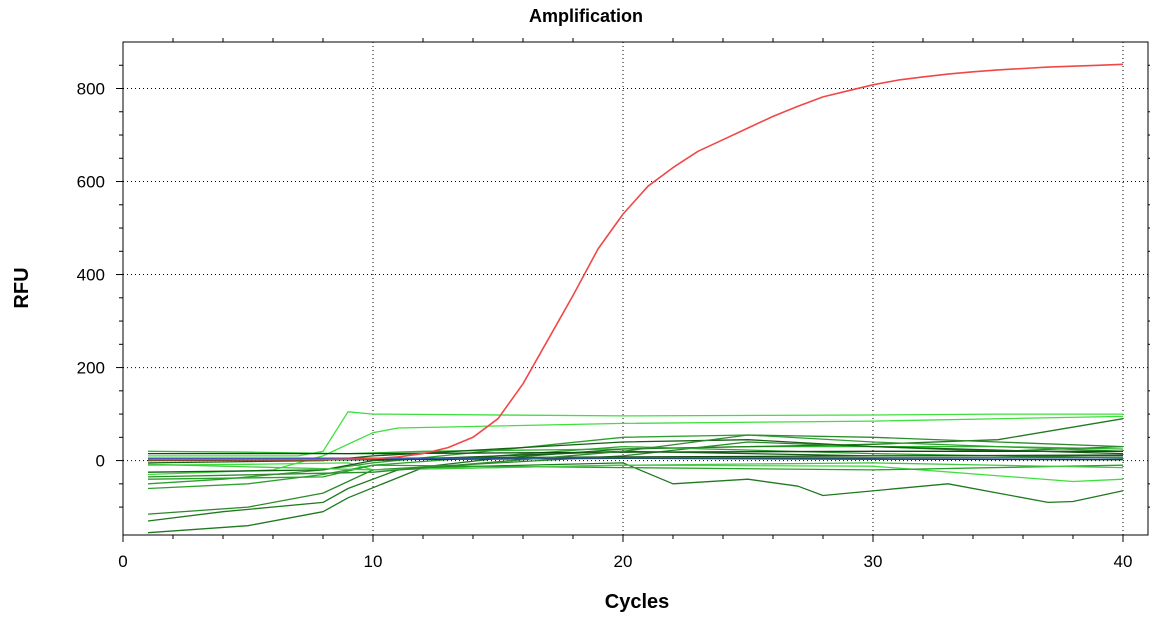  Describe the element at coordinates (22, 287) in the screenshot. I see `y-axis-title: RFU` at that location.